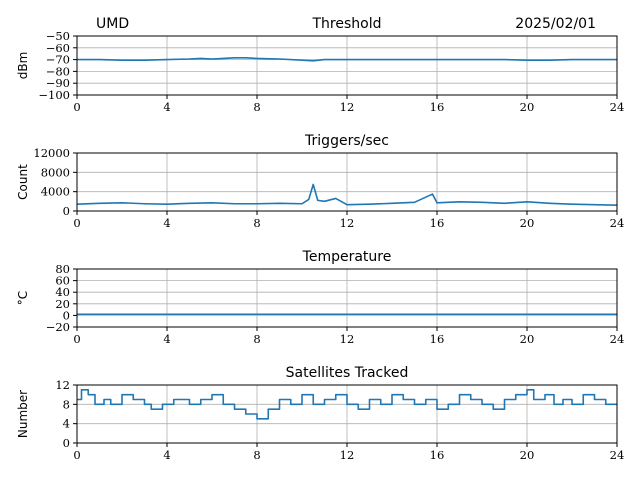  What do you see at coordinates (55, 192) in the screenshot?
I see `y-tick-label: 4000` at bounding box center [55, 192].